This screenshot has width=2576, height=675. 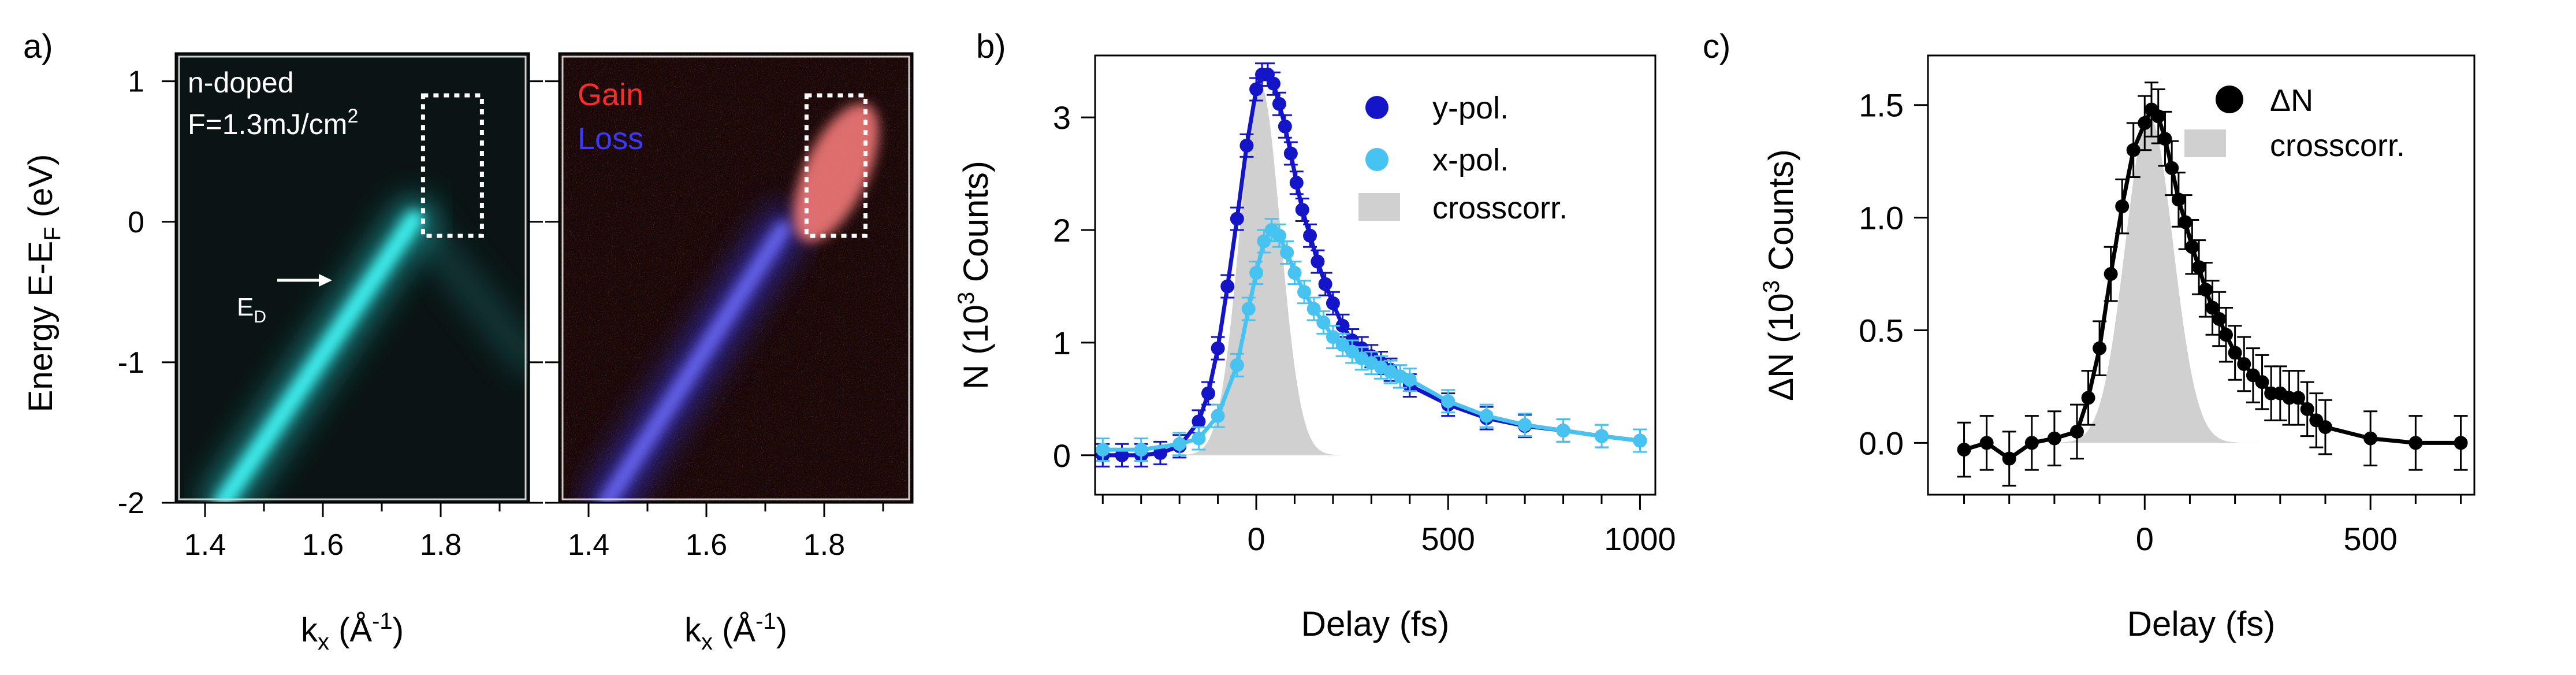 I want to click on xtick-label: 1000, so click(x=1640, y=539).